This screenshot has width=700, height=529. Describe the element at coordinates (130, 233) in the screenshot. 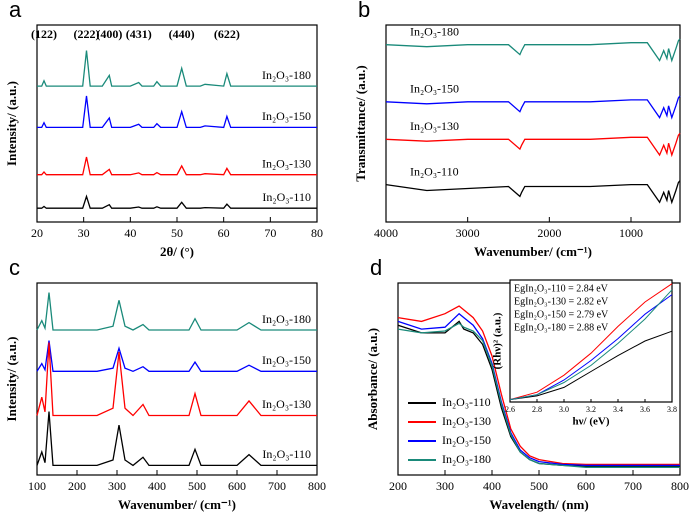

I see `x-tick-label: 40` at that location.